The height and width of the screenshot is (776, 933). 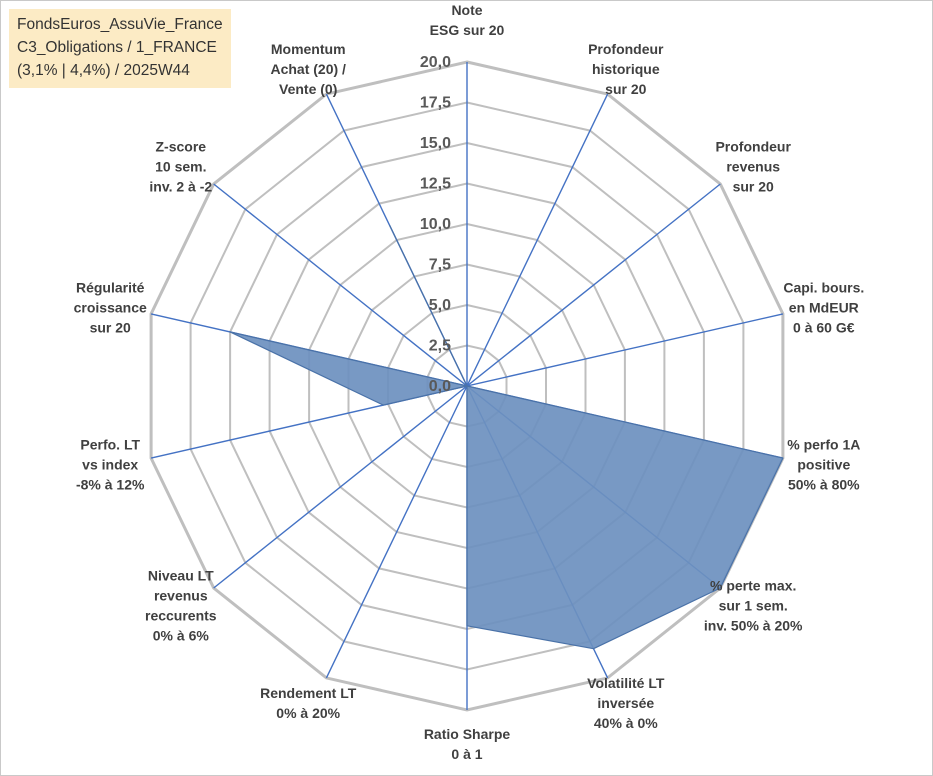 I want to click on axis-label: Ratio Sharpe 0 à 1, so click(x=467, y=744).